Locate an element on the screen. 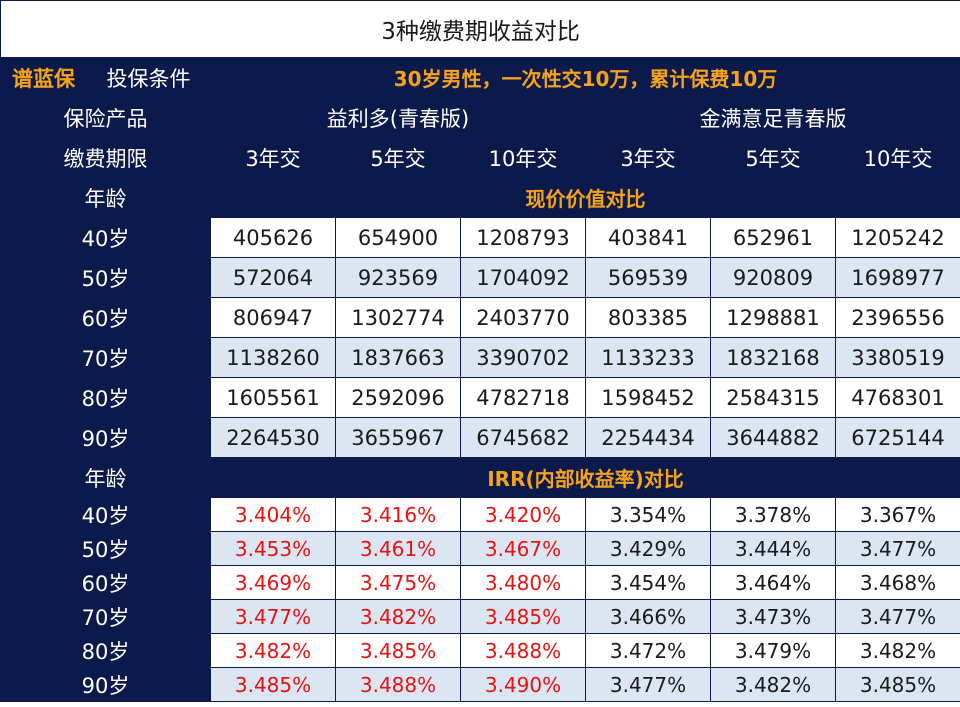  table-row: 40岁 3.404% 3.416% 3.420% 3.354% 3.378% 3.367% is located at coordinates (480, 514).